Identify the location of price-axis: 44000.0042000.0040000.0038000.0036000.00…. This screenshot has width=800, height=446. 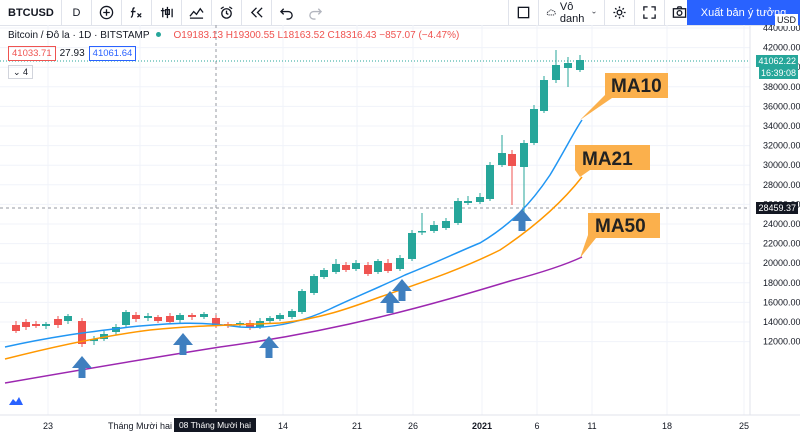
(774, 220).